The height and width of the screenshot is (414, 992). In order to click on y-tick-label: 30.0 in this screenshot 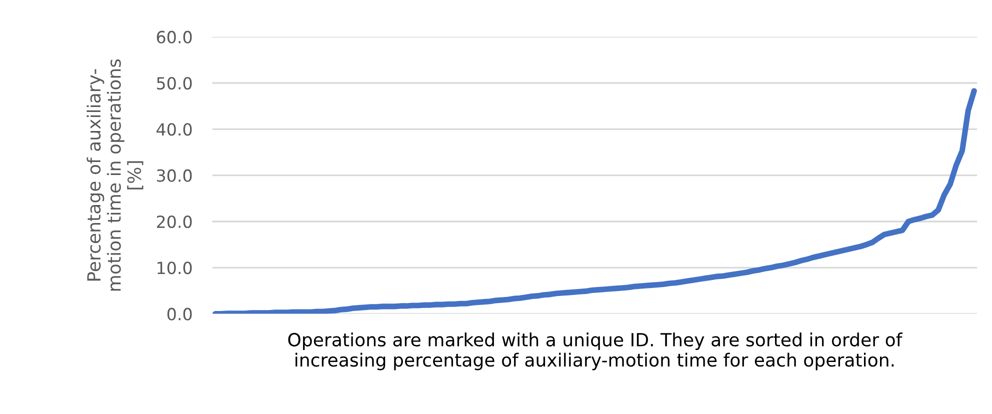, I will do `click(174, 175)`.